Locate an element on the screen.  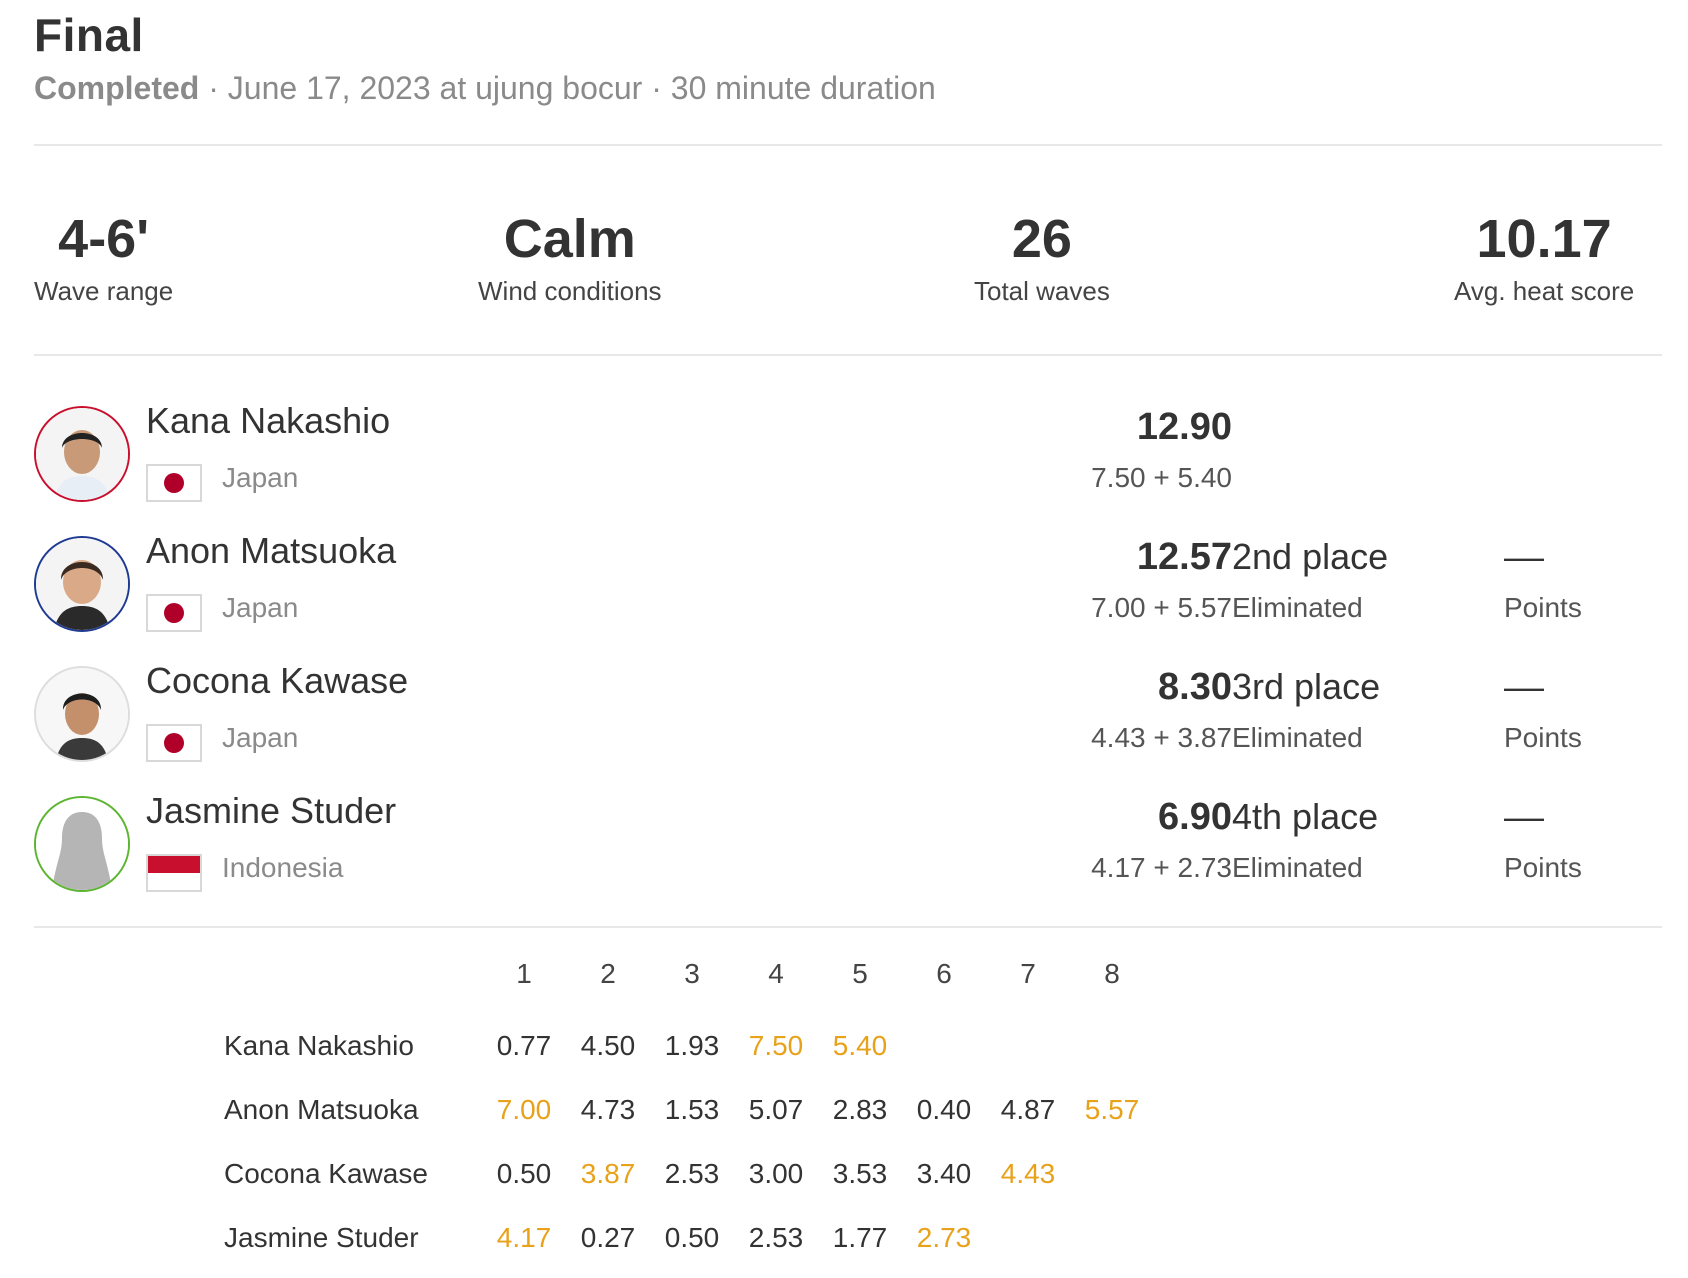
wave-score: 4.87 is located at coordinates (1028, 1109).